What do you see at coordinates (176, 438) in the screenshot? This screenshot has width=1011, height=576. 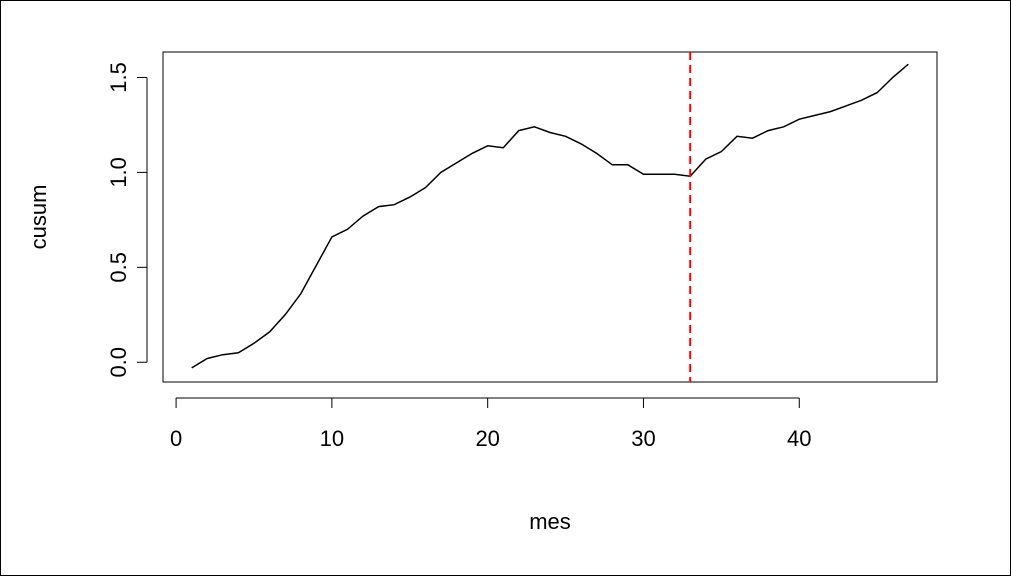 I see `x-tick-label: 0` at bounding box center [176, 438].